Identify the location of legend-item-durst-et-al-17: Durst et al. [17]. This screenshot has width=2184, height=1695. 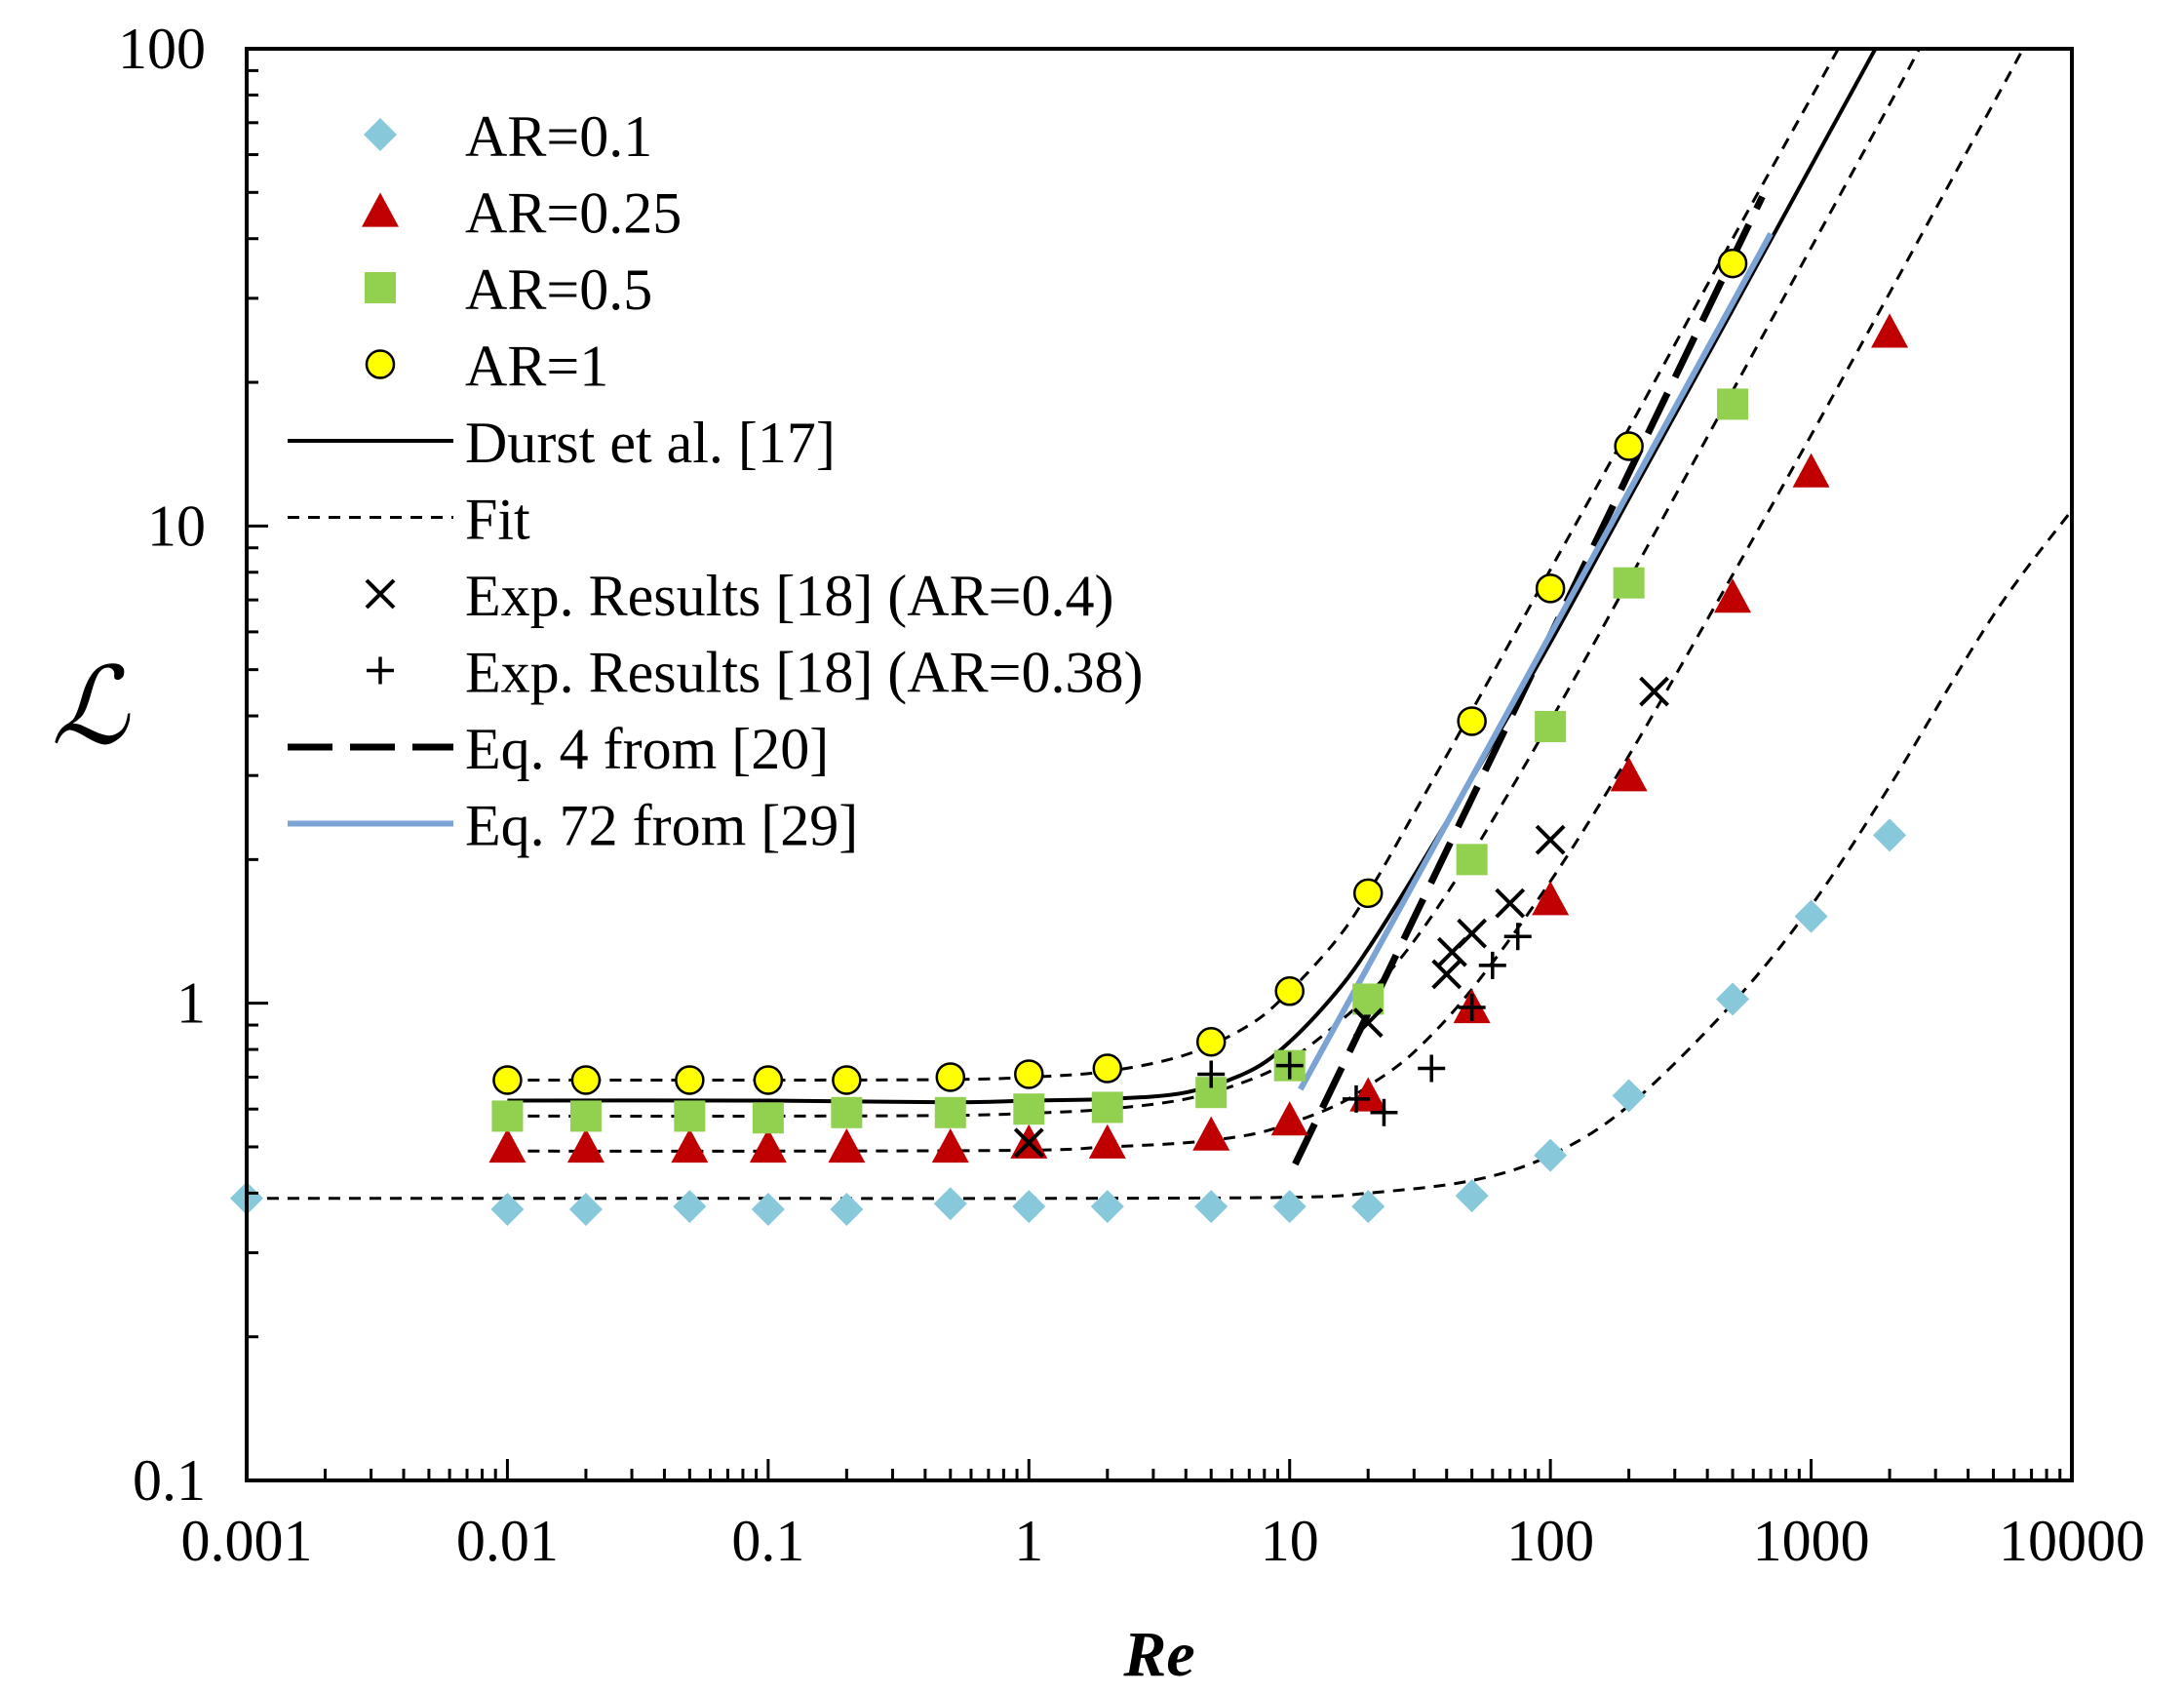
(562, 443).